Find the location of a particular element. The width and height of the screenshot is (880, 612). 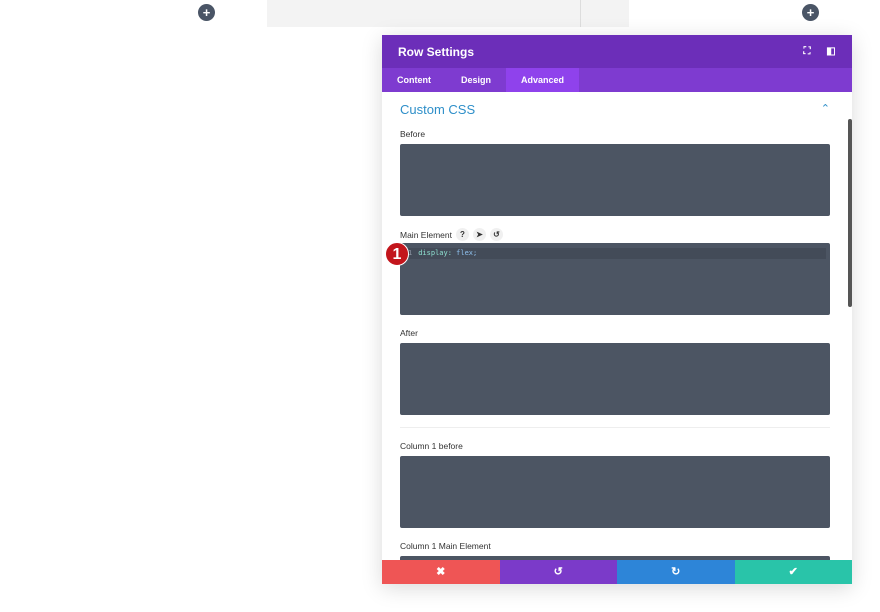

main-element-label-row: Main Element ? ➤ ↺ is located at coordinates (451, 234).